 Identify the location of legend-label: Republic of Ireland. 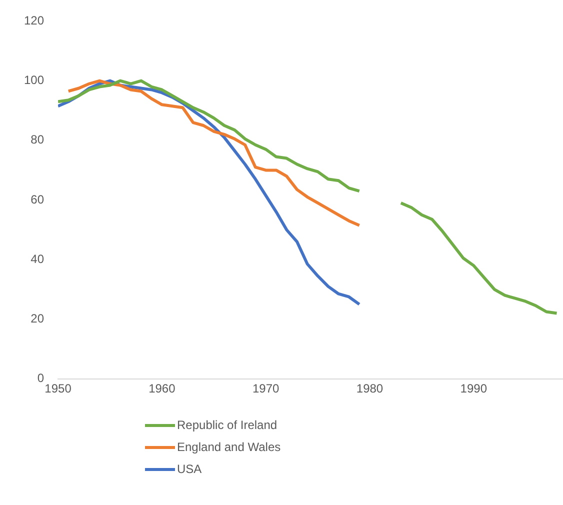
(227, 425).